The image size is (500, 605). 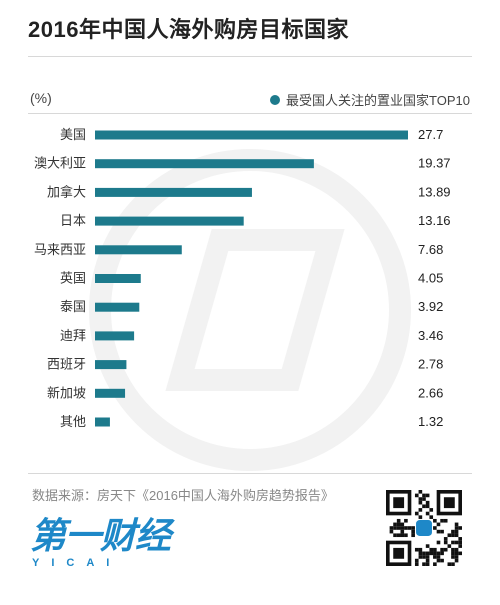 What do you see at coordinates (430, 335) in the screenshot?
I see `value-label: 3.46` at bounding box center [430, 335].